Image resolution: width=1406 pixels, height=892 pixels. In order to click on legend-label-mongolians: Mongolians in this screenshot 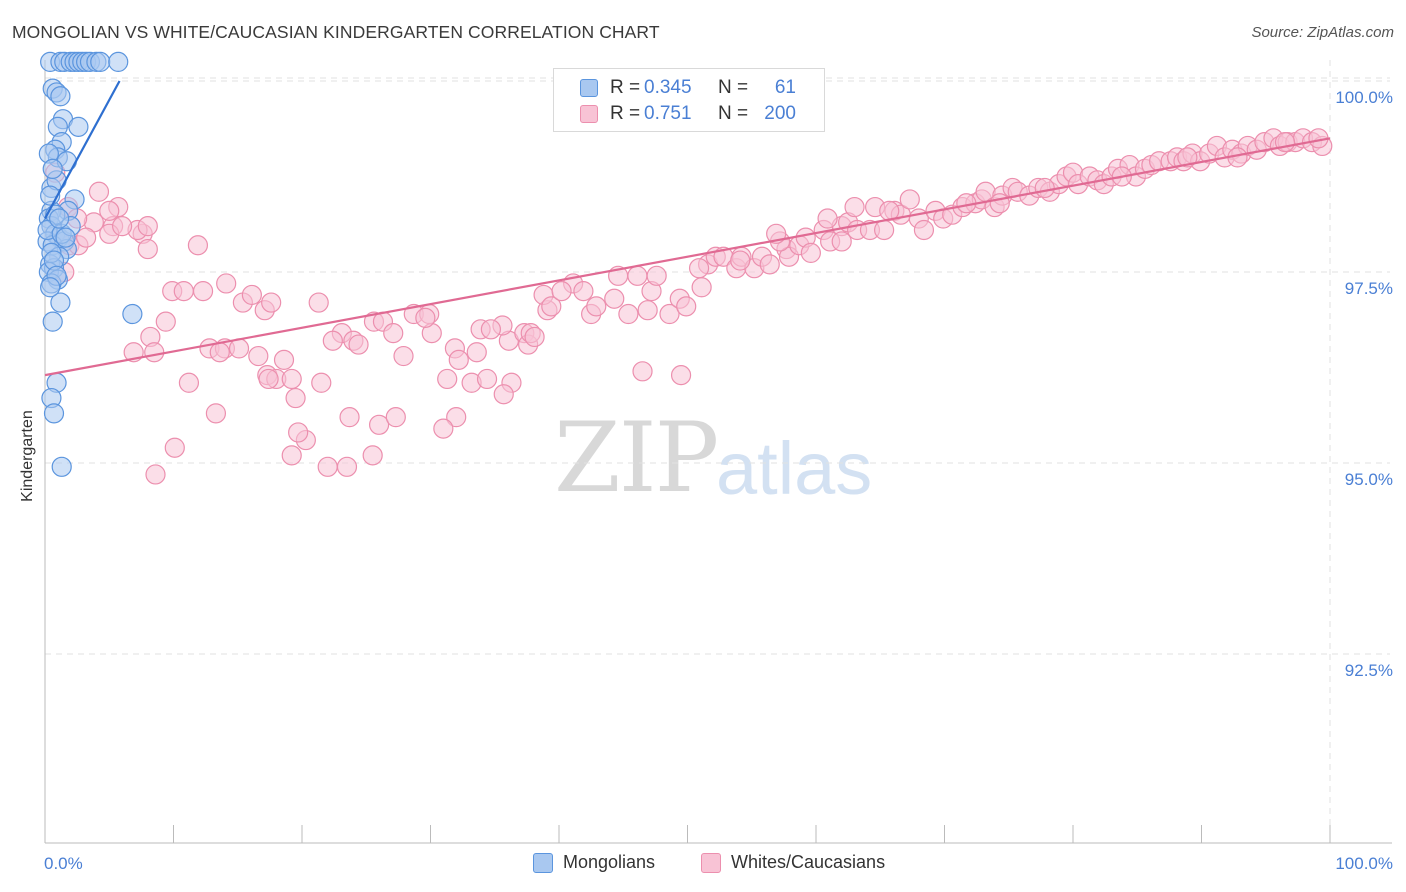, I will do `click(609, 862)`.